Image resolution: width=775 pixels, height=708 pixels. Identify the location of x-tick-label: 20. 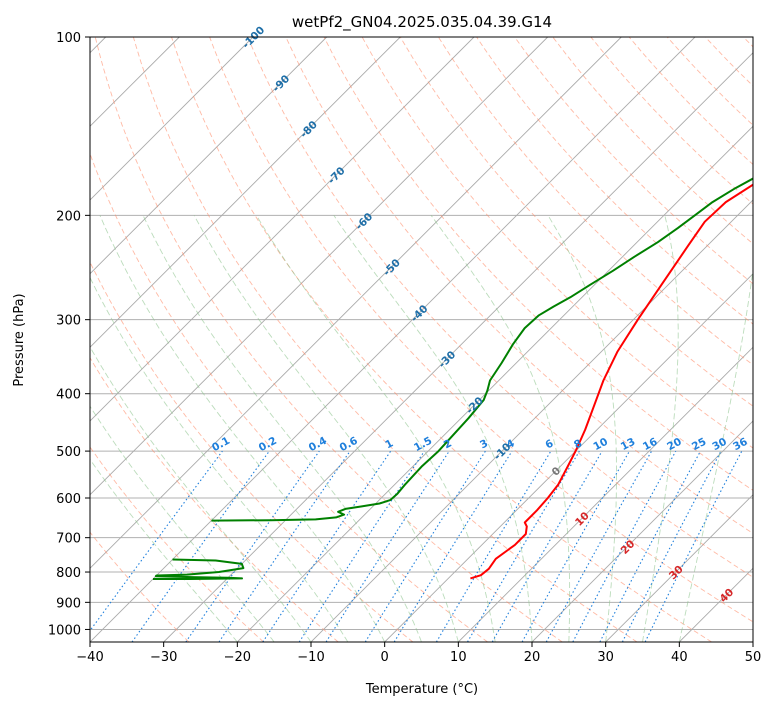
(532, 657).